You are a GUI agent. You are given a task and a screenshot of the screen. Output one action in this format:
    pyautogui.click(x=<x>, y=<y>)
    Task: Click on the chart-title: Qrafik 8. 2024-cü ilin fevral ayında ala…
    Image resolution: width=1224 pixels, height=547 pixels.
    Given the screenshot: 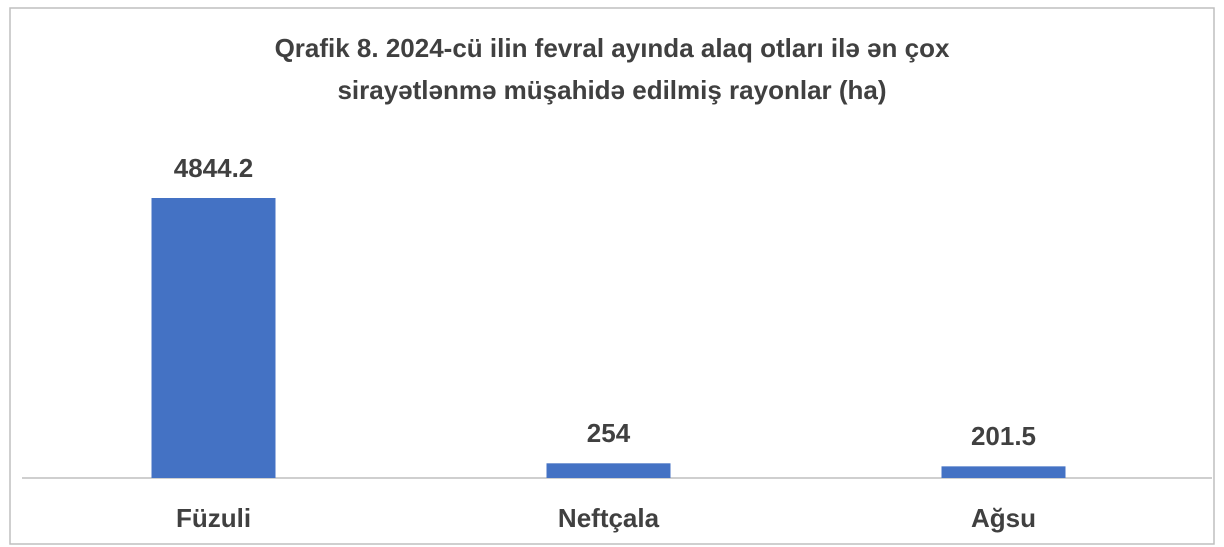 What is the action you would take?
    pyautogui.click(x=612, y=48)
    